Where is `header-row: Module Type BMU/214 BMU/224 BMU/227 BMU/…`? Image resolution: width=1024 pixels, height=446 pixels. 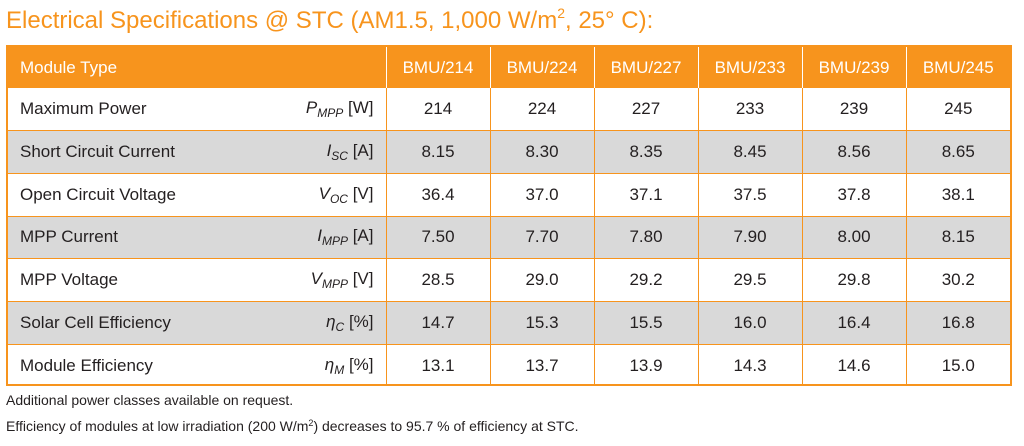
header-row: Module Type BMU/214 BMU/224 BMU/227 BMU/… is located at coordinates (509, 67).